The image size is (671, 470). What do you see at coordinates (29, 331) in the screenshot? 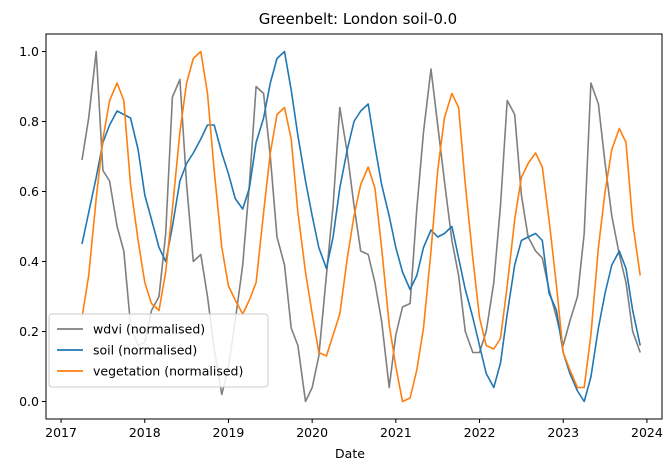
I see `y-tick-label-1: 0.2` at bounding box center [29, 331].